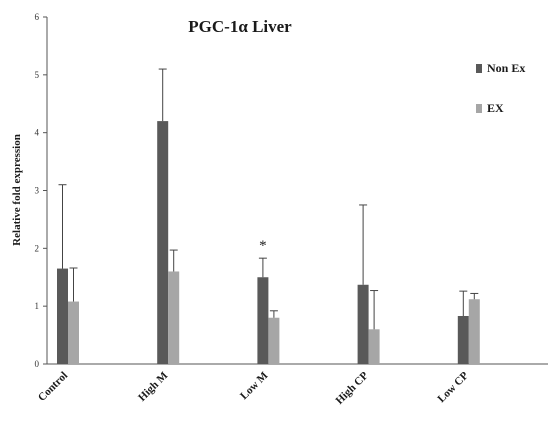 This screenshot has height=431, width=550. I want to click on legend: Non Ex EX, so click(500, 88).